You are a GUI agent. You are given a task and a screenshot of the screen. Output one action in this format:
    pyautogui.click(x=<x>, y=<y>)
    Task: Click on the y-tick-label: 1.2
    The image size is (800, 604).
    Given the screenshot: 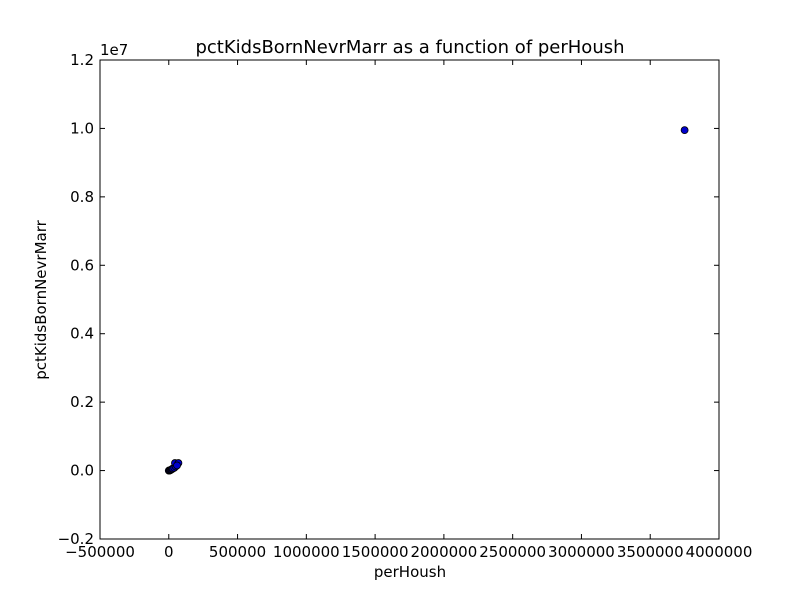 What is the action you would take?
    pyautogui.click(x=82, y=60)
    